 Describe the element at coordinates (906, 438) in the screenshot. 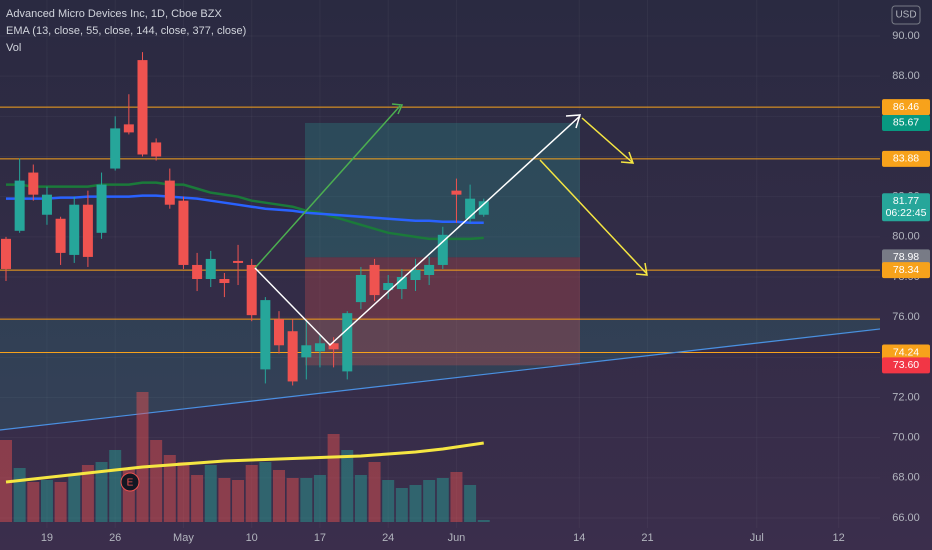

I see `y-tick-label: 70.00` at that location.